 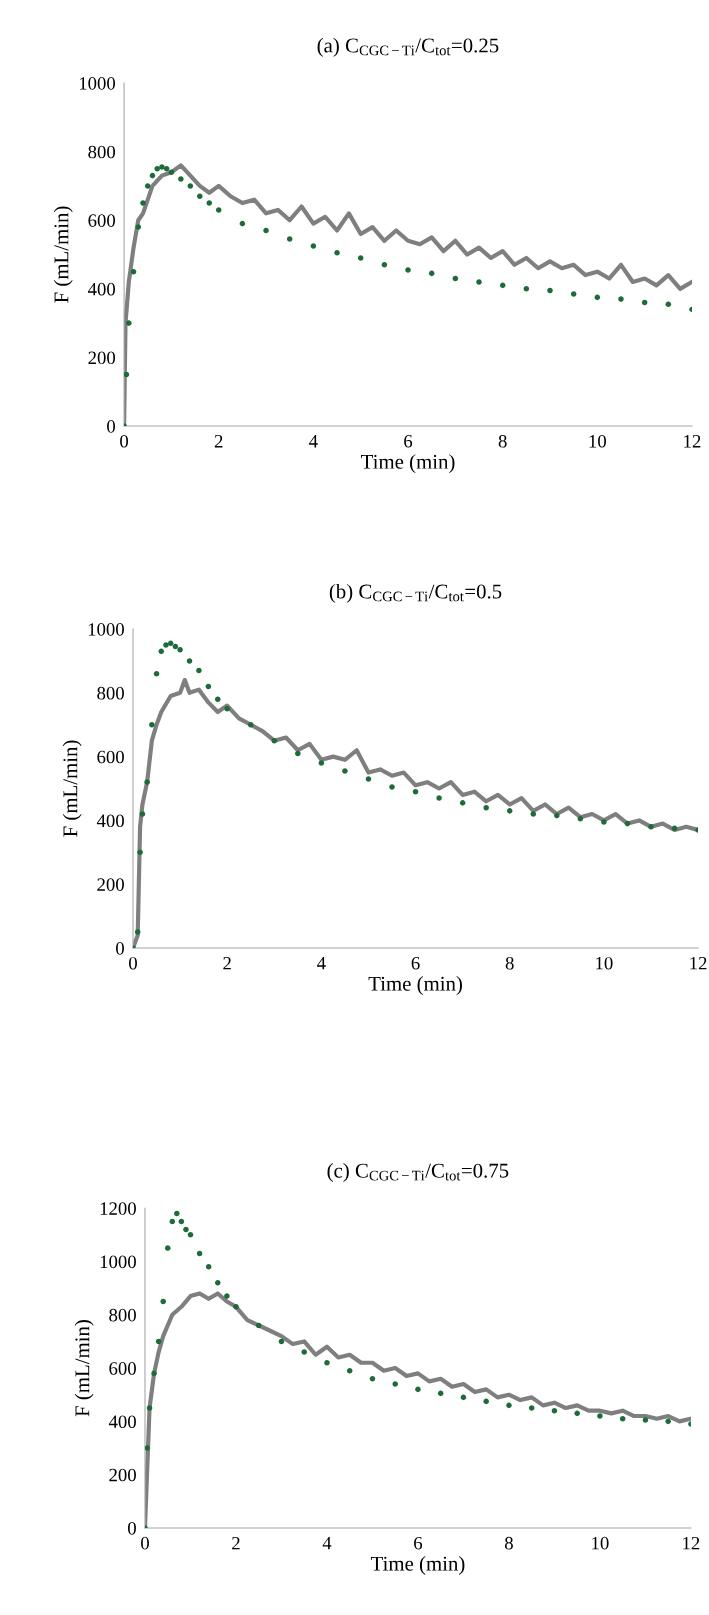 I want to click on x-tick-label: 0, so click(x=145, y=1543).